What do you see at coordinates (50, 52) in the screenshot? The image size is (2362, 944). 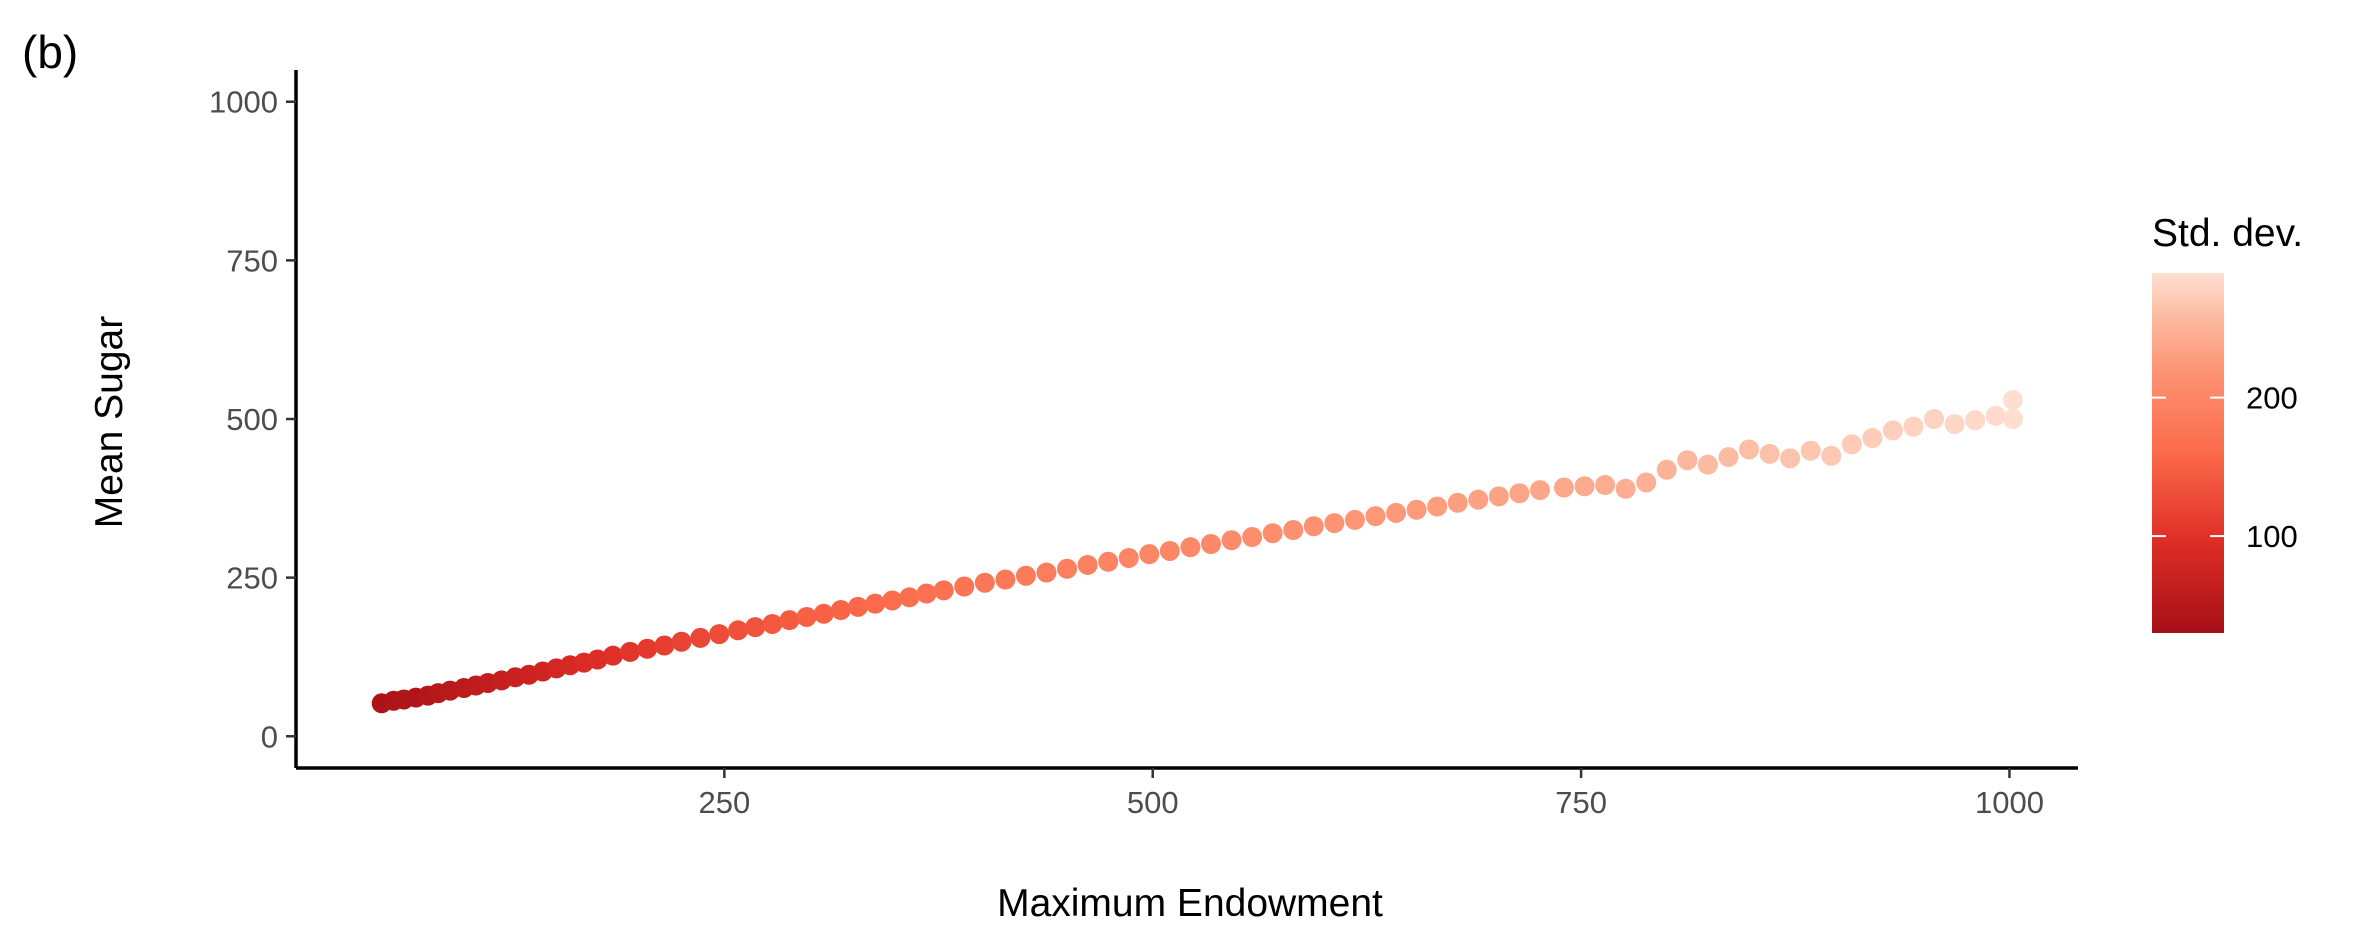 I see `panel-label: (b)` at bounding box center [50, 52].